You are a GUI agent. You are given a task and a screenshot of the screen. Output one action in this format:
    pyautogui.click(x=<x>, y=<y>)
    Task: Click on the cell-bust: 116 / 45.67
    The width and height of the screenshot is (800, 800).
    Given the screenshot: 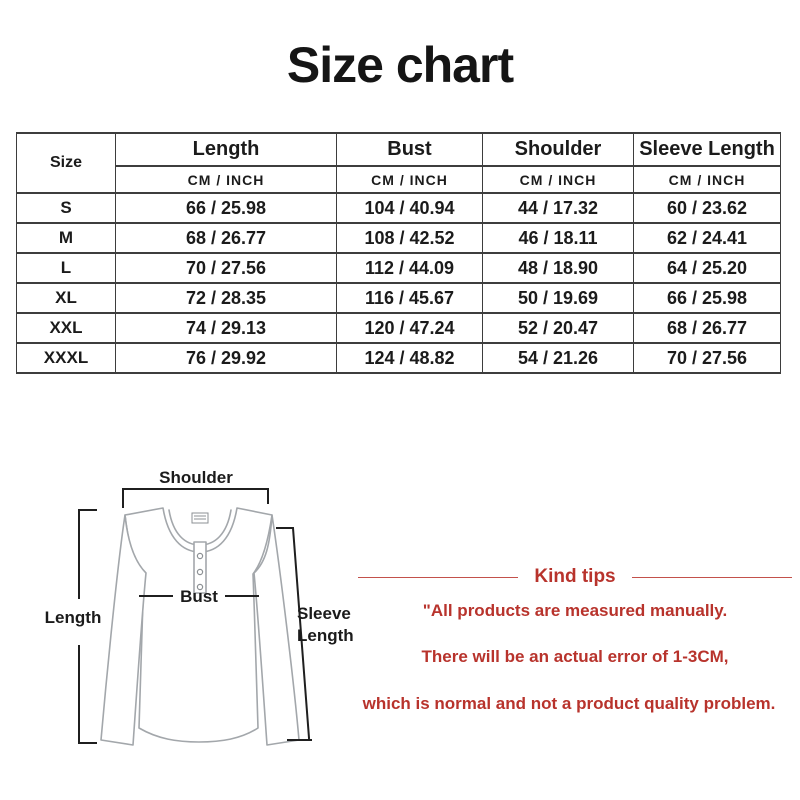 What is the action you would take?
    pyautogui.click(x=409, y=298)
    